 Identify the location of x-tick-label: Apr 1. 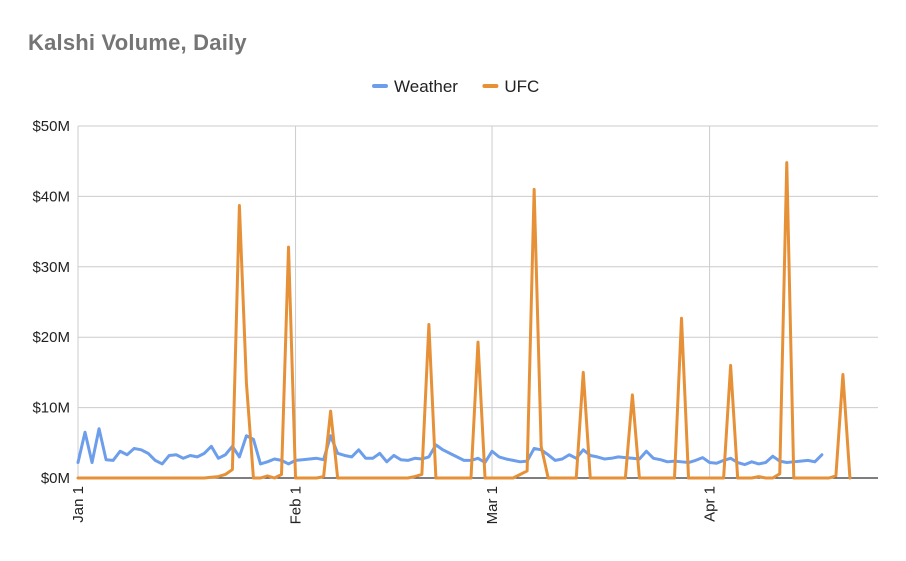
(710, 504).